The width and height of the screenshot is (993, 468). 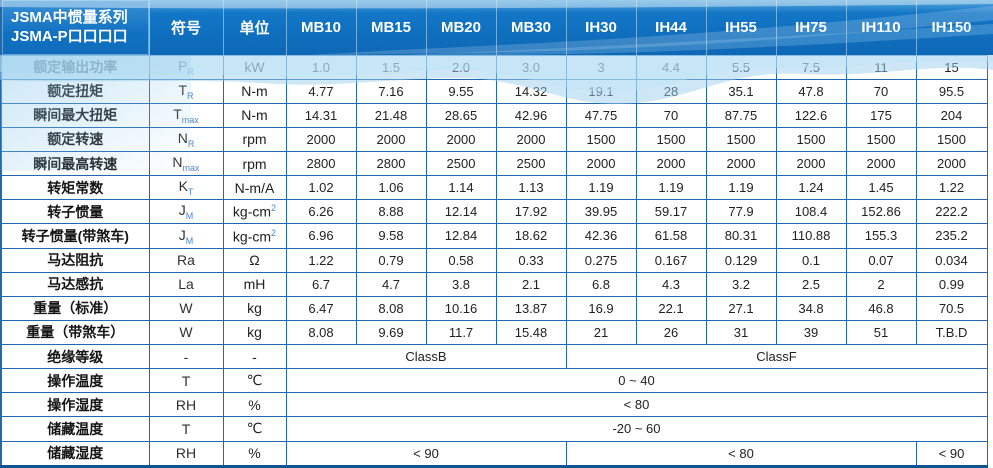 What do you see at coordinates (75, 453) in the screenshot?
I see `row-label: 储藏湿度` at bounding box center [75, 453].